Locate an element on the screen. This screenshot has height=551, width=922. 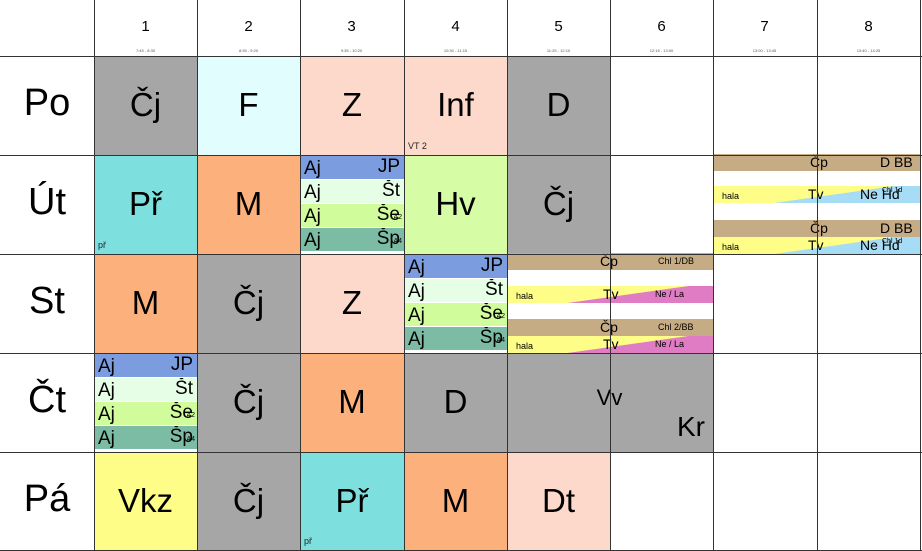
strip-subject: Tv is located at coordinates (816, 194).